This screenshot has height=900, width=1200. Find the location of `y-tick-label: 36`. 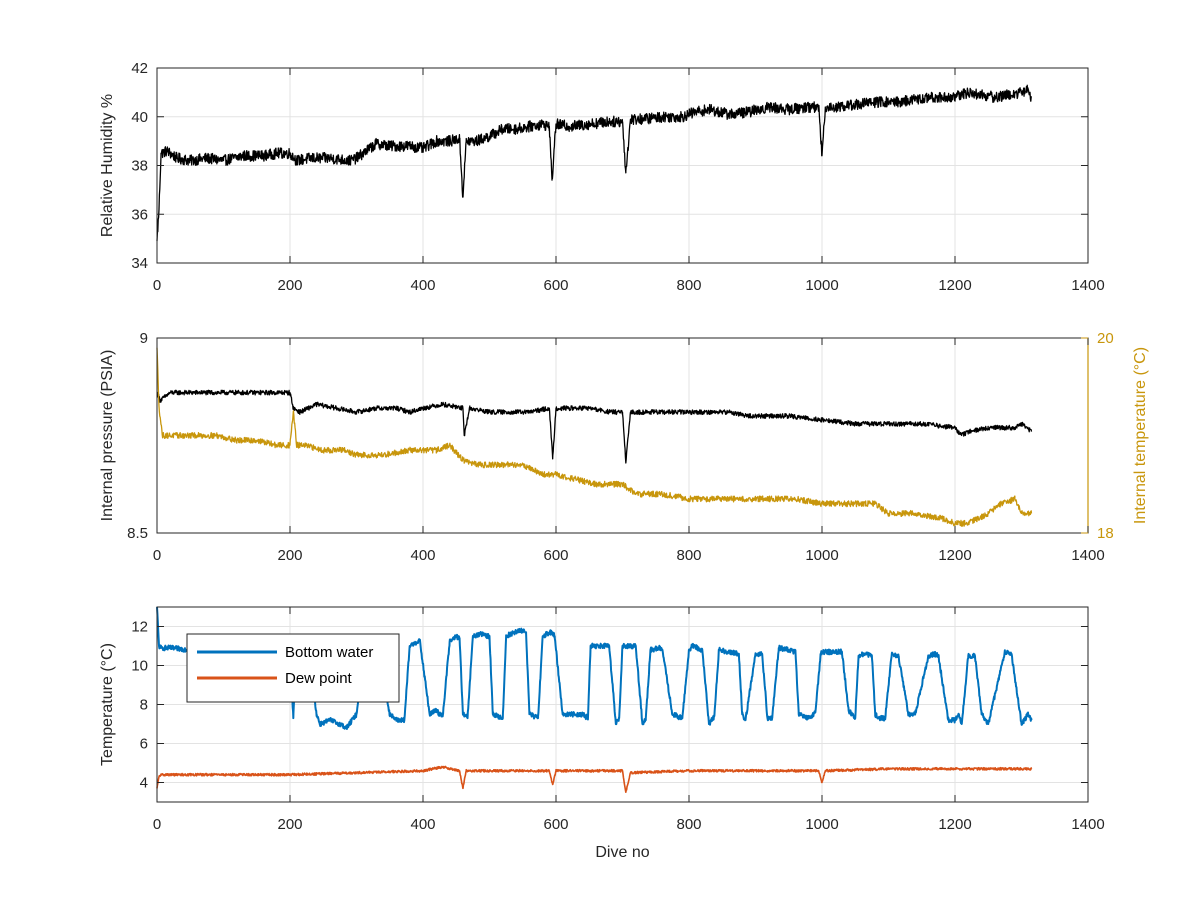

y-tick-label: 36 is located at coordinates (139, 214).